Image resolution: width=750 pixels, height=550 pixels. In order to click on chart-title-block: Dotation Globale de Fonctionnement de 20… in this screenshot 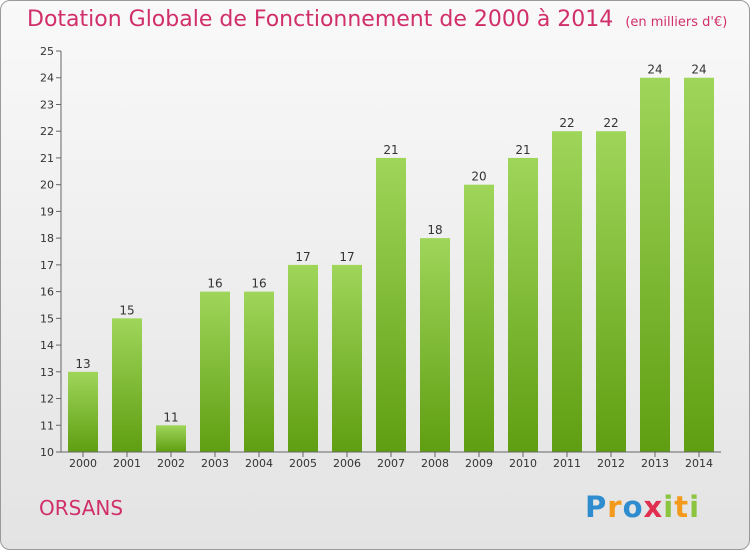, I will do `click(377, 19)`.